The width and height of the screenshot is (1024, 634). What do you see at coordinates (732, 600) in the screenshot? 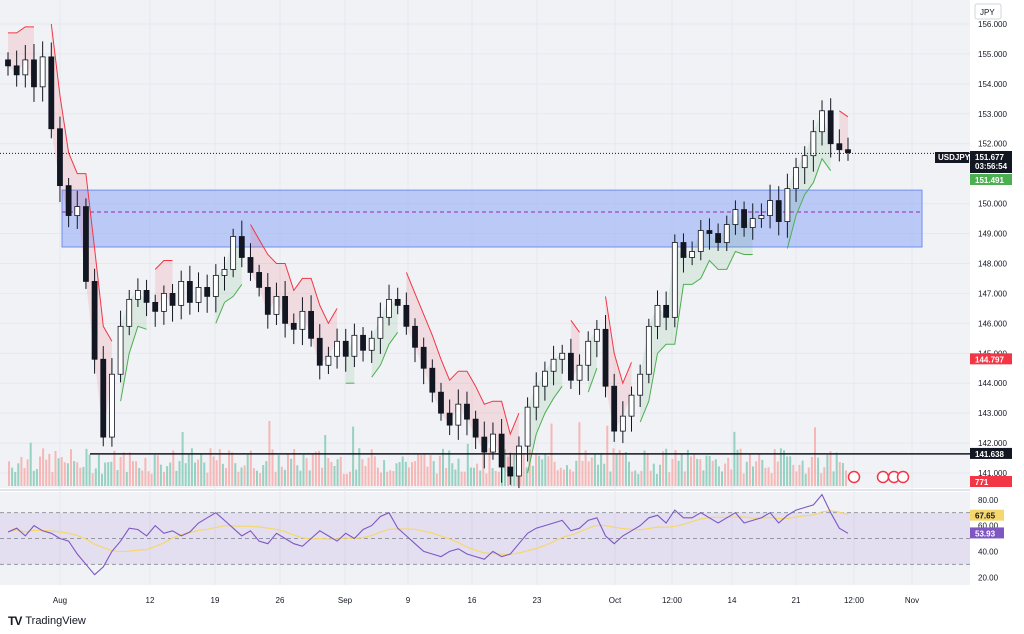
I see `time-tick-label: 14` at bounding box center [732, 600].